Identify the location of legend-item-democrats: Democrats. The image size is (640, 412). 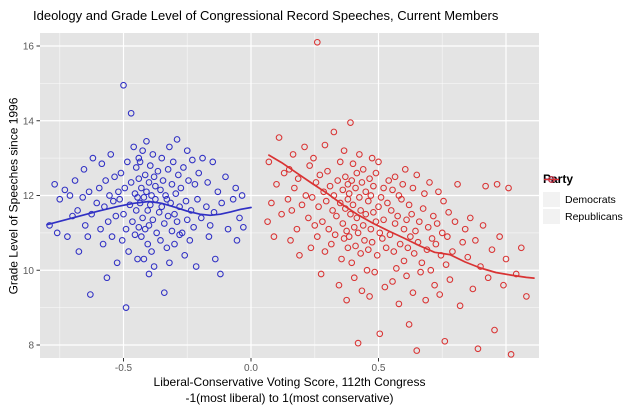
(583, 192).